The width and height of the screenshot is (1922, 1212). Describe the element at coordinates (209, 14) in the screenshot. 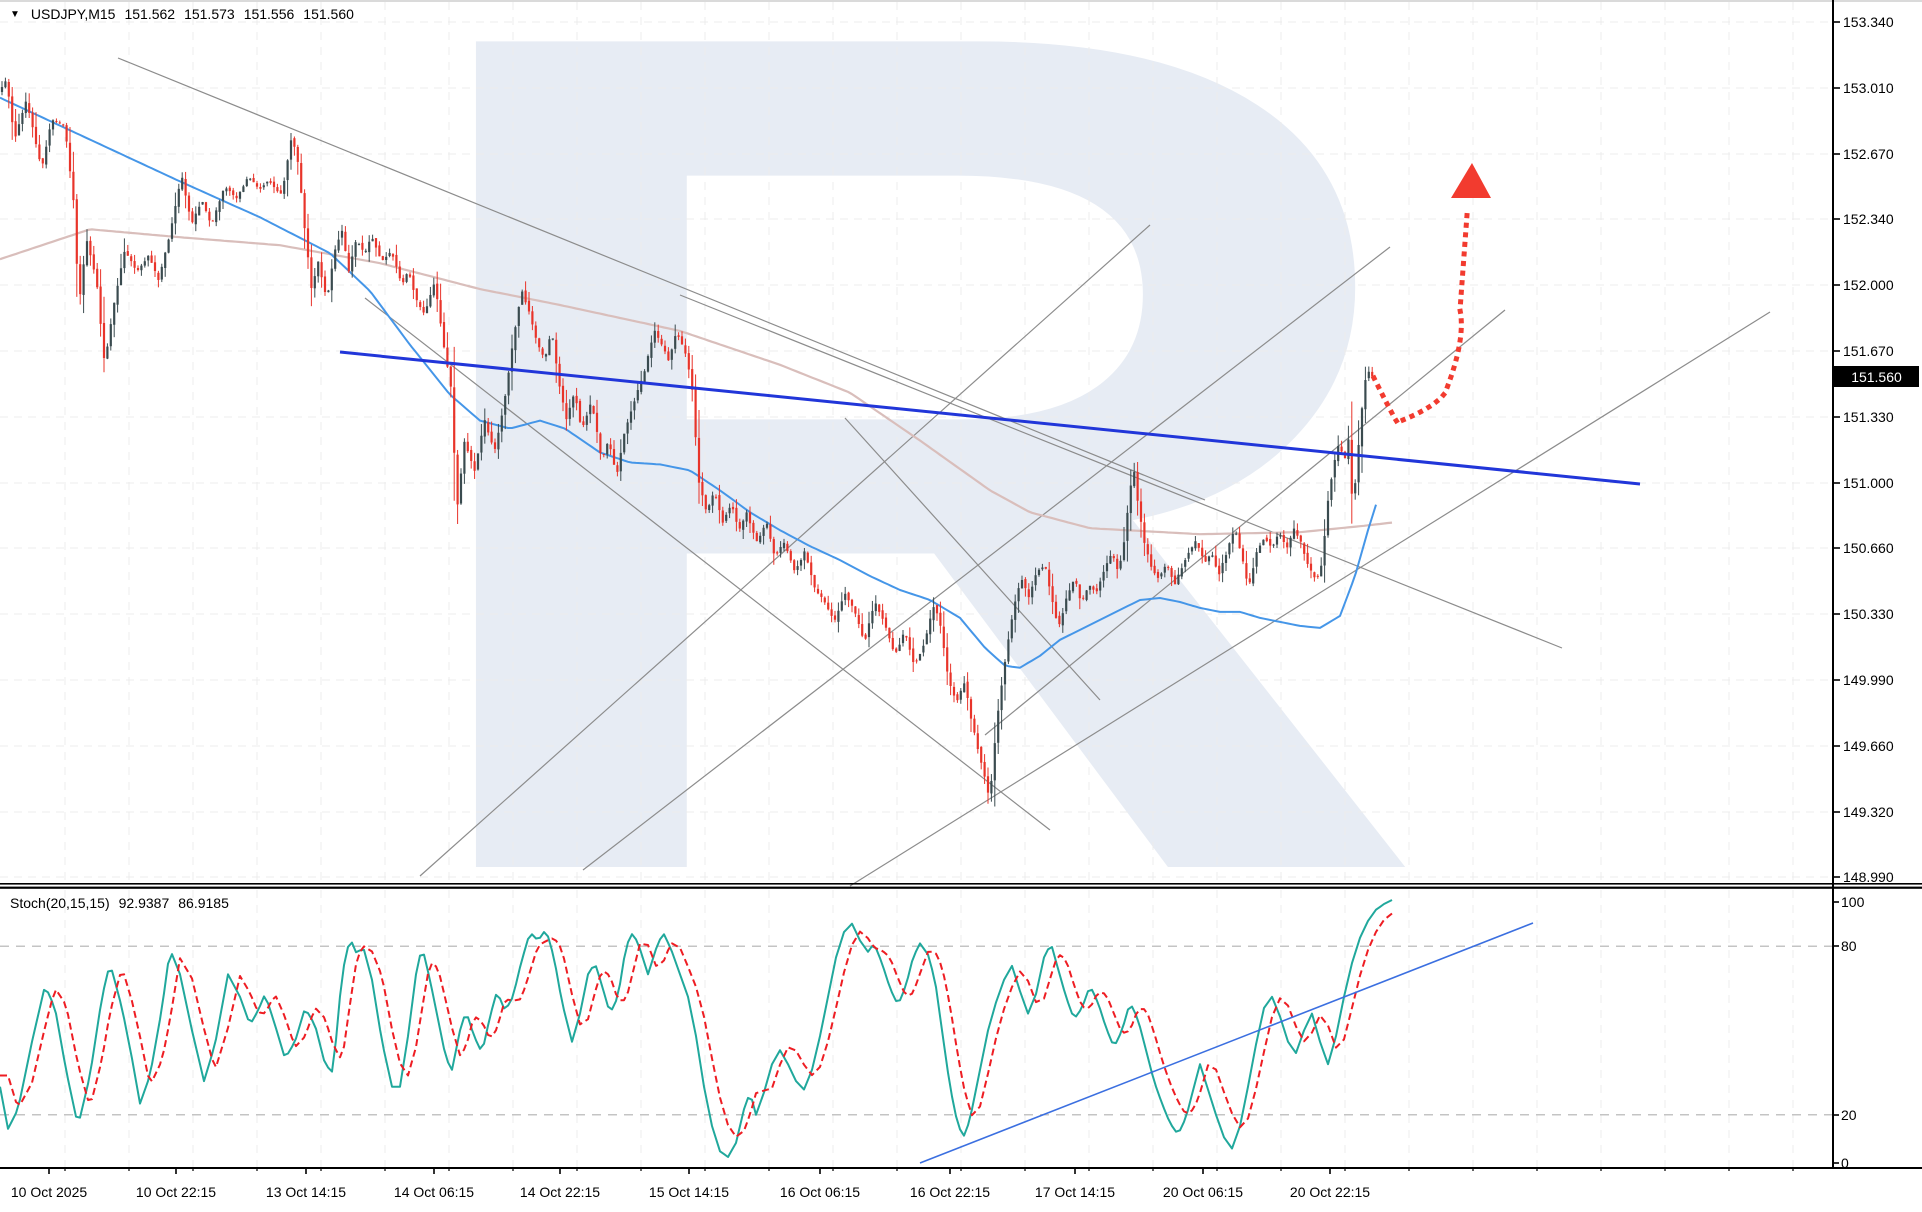

I see `quote-high: 151.573` at that location.